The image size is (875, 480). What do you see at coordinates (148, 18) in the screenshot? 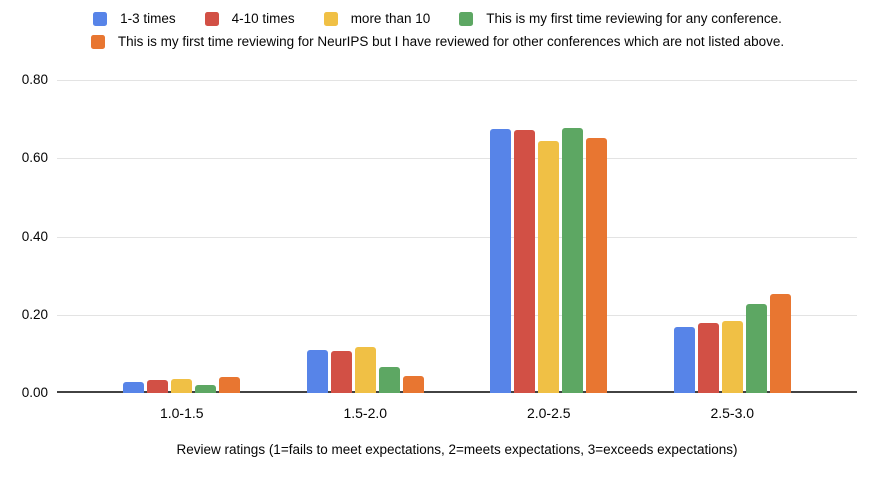
I see `legend-label: 1-3 times` at bounding box center [148, 18].